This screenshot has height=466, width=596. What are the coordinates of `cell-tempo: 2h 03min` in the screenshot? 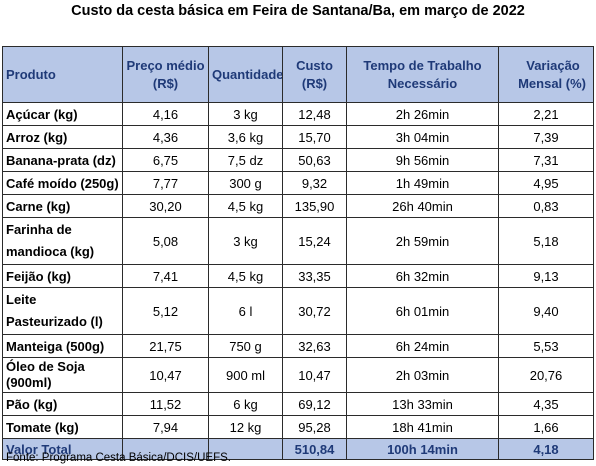 It's located at (422, 375).